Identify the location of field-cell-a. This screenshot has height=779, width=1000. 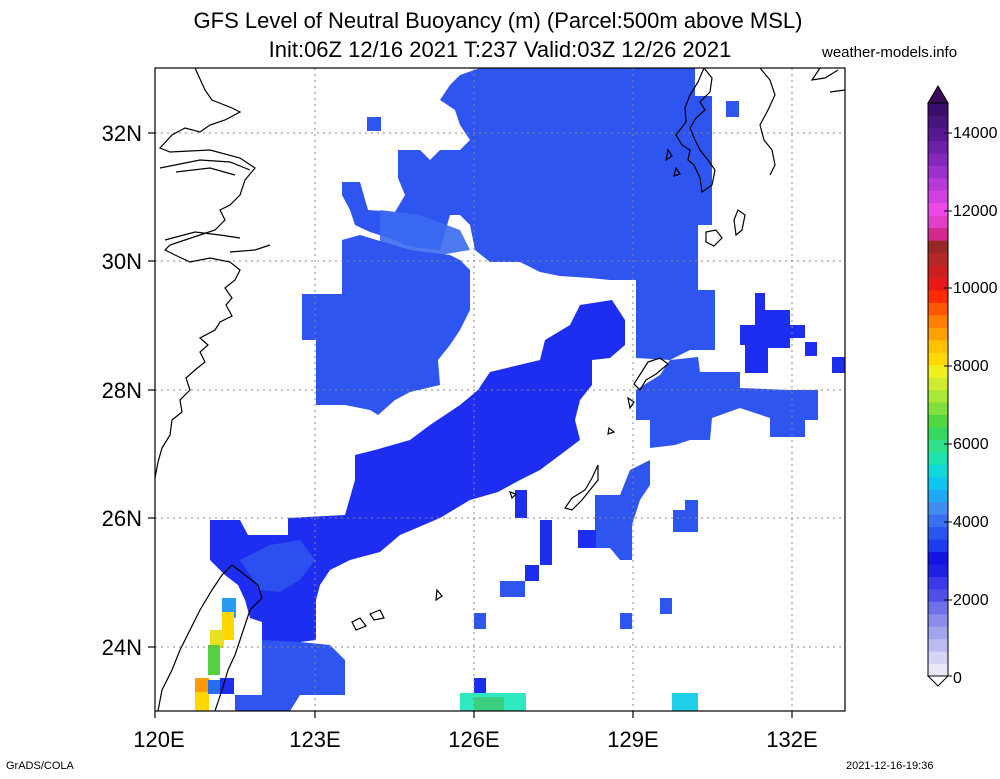
(374, 124).